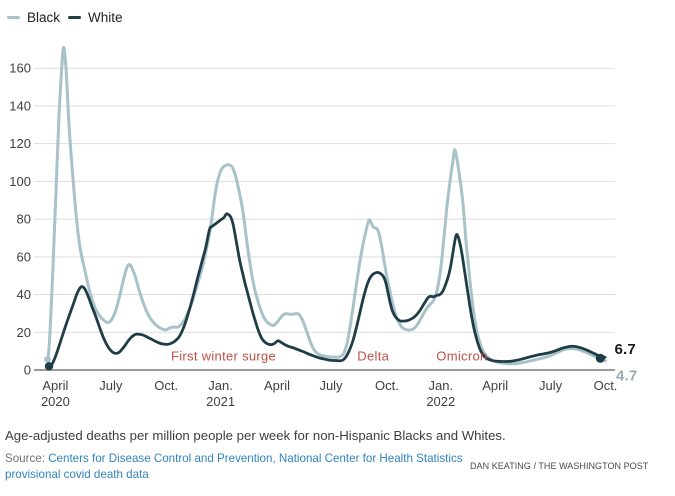  I want to click on svg-text: Omicron, so click(461, 355).